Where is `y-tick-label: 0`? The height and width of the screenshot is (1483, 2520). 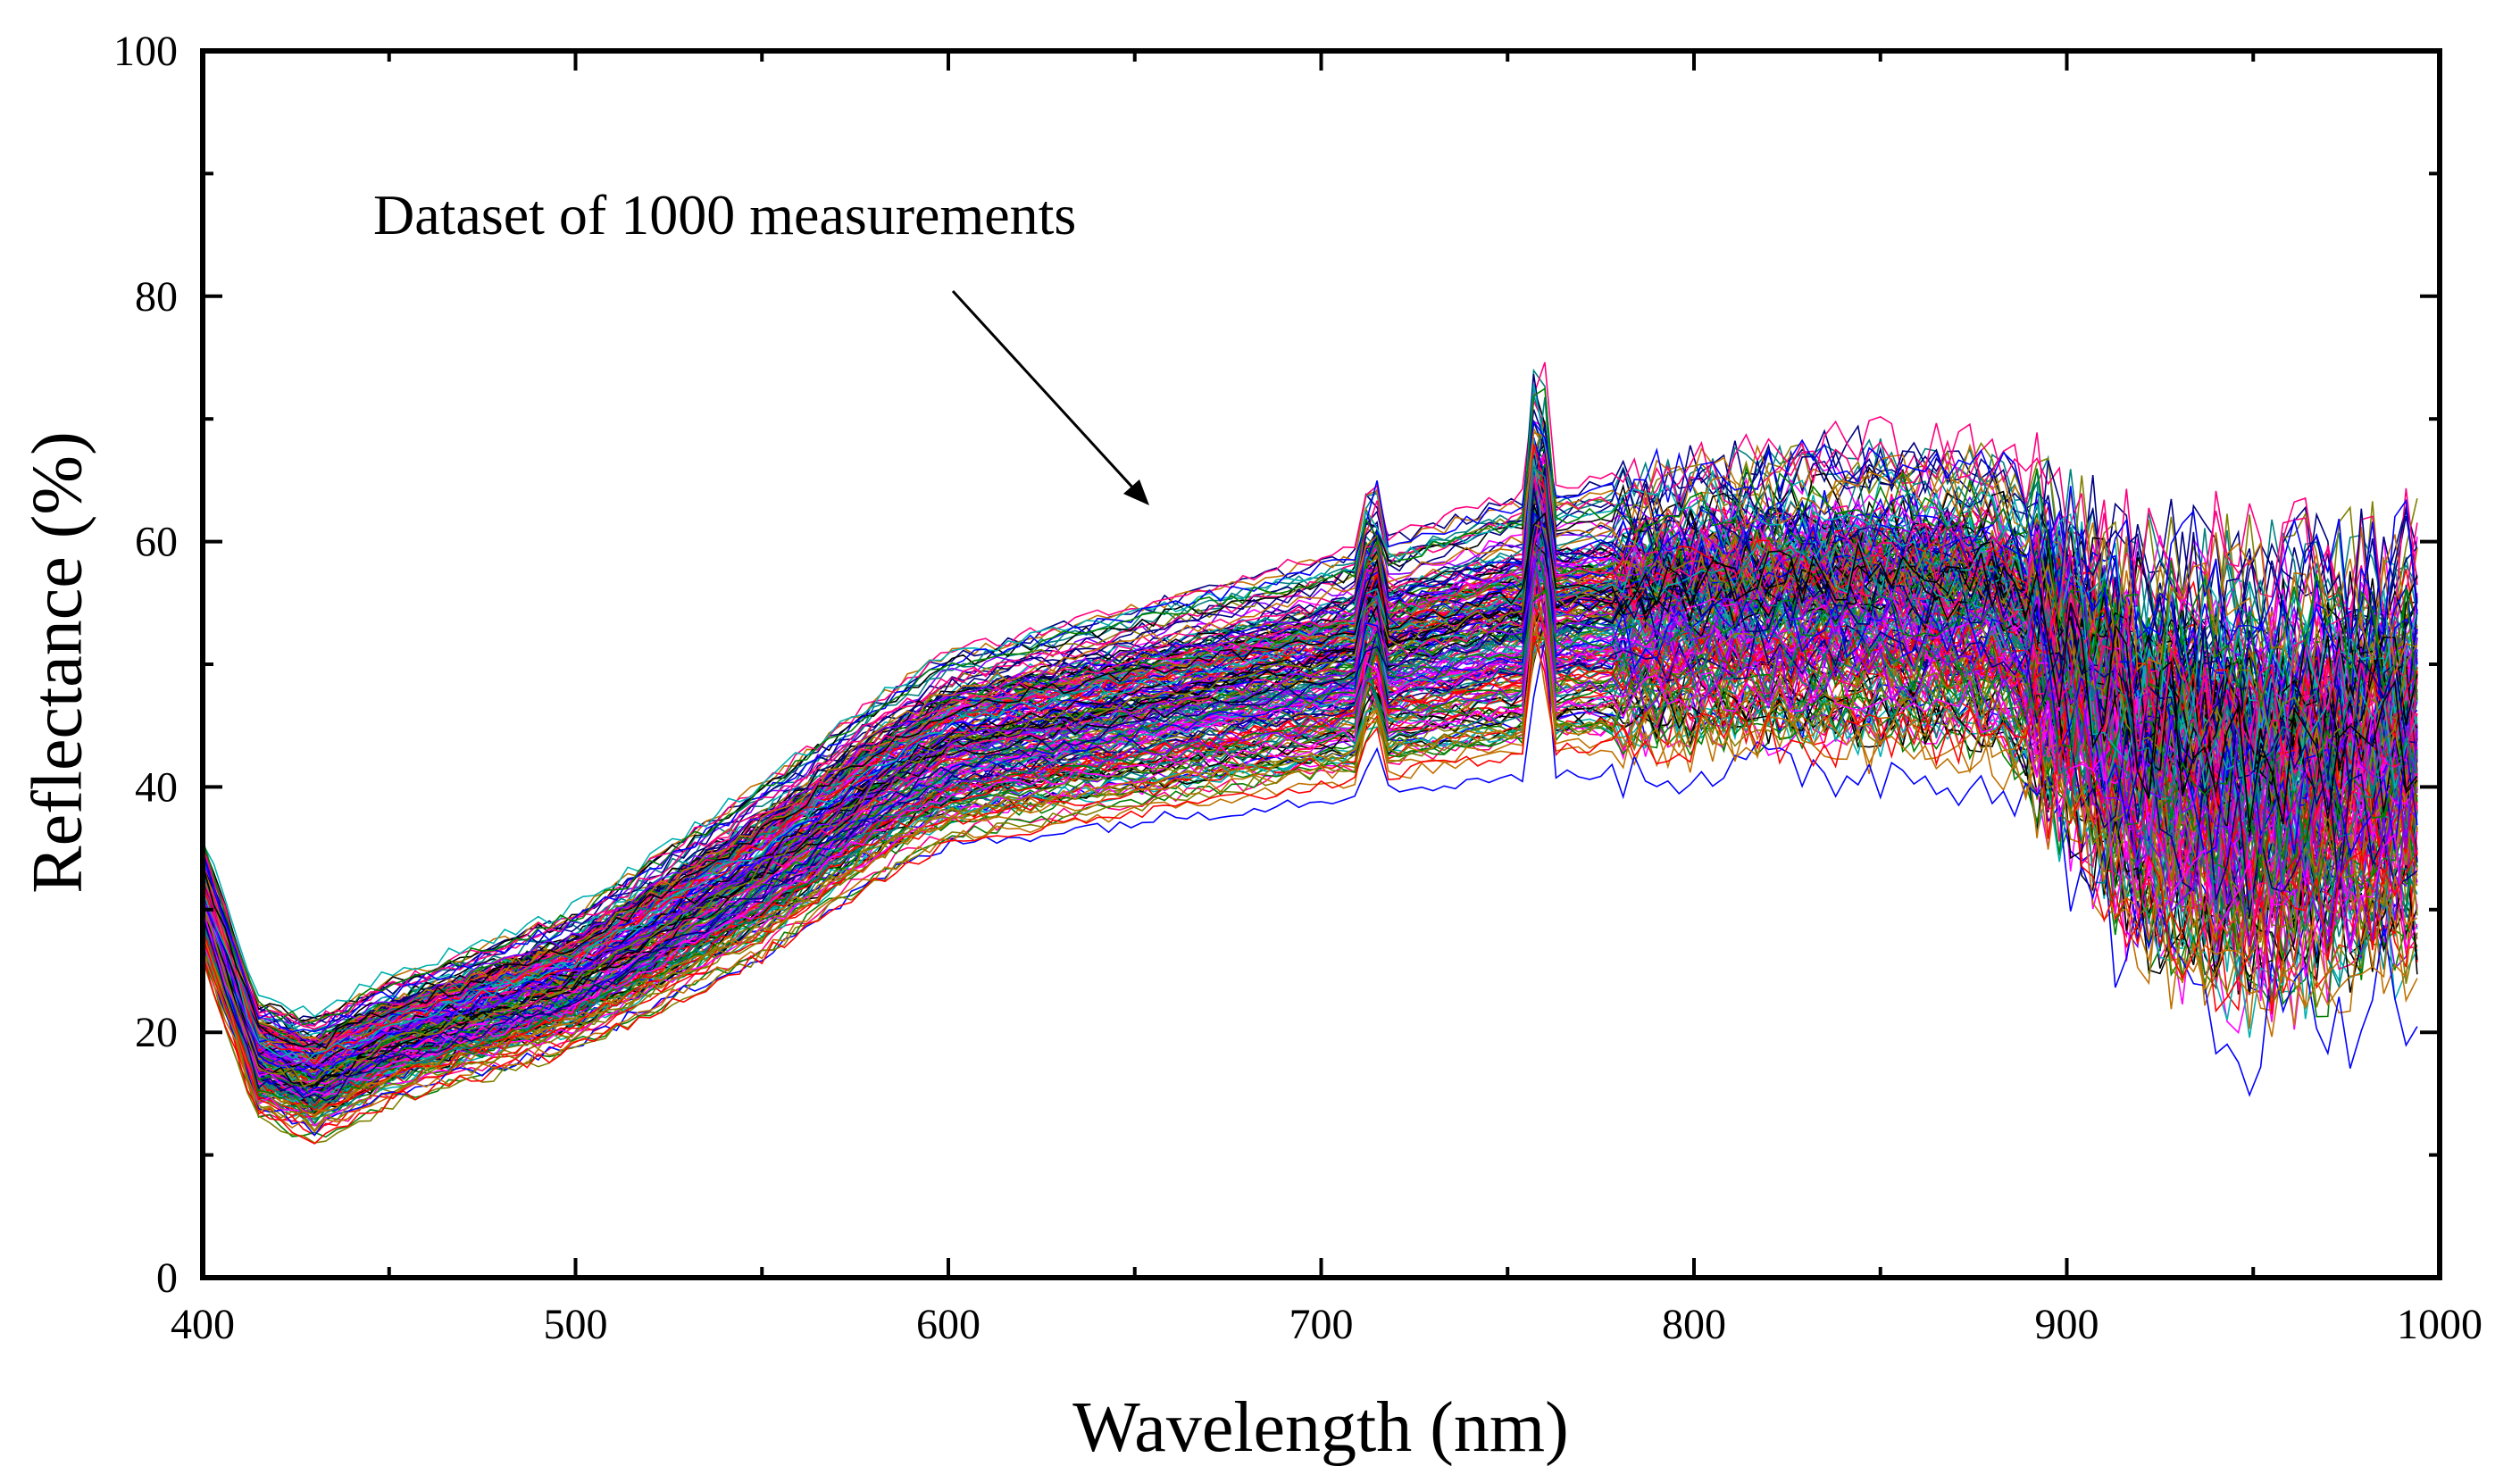 y-tick-label: 0 is located at coordinates (167, 1278).